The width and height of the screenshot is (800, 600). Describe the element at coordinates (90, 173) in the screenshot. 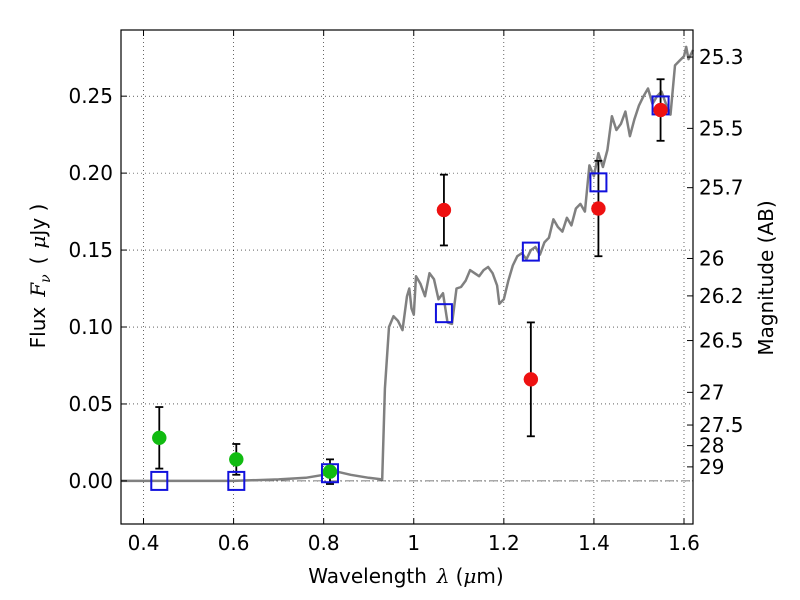

I see `y-tick-label: 0.20` at that location.